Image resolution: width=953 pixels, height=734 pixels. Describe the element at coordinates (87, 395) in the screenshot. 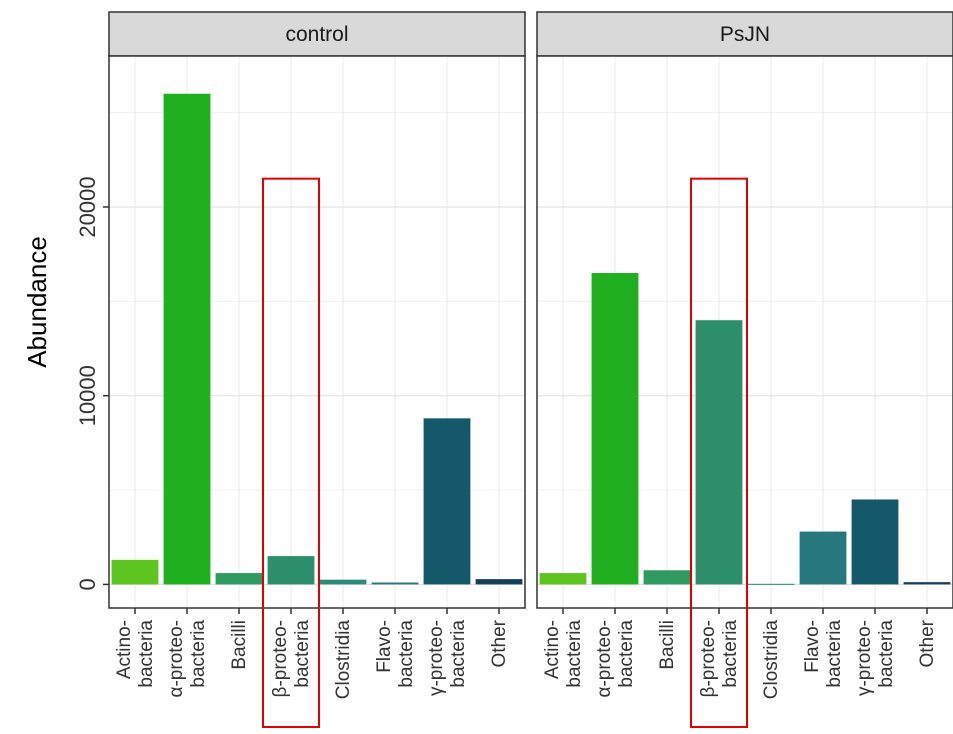

I see `y-tick-label: 10000` at that location.